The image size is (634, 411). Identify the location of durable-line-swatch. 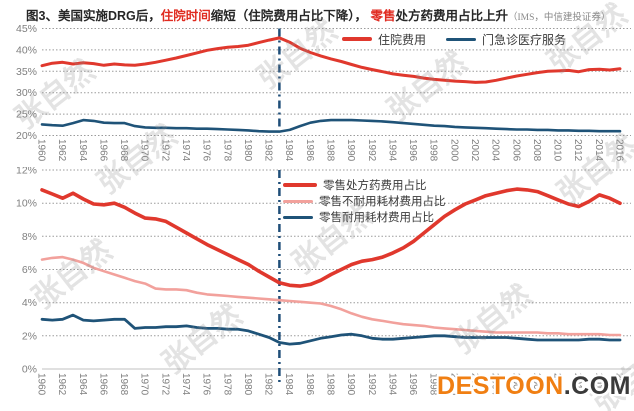
(298, 217).